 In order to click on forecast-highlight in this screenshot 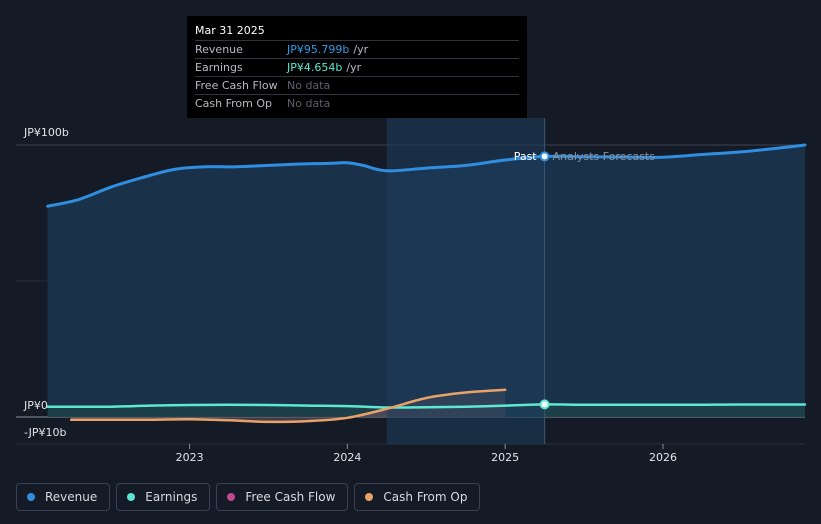, I will do `click(466, 281)`.